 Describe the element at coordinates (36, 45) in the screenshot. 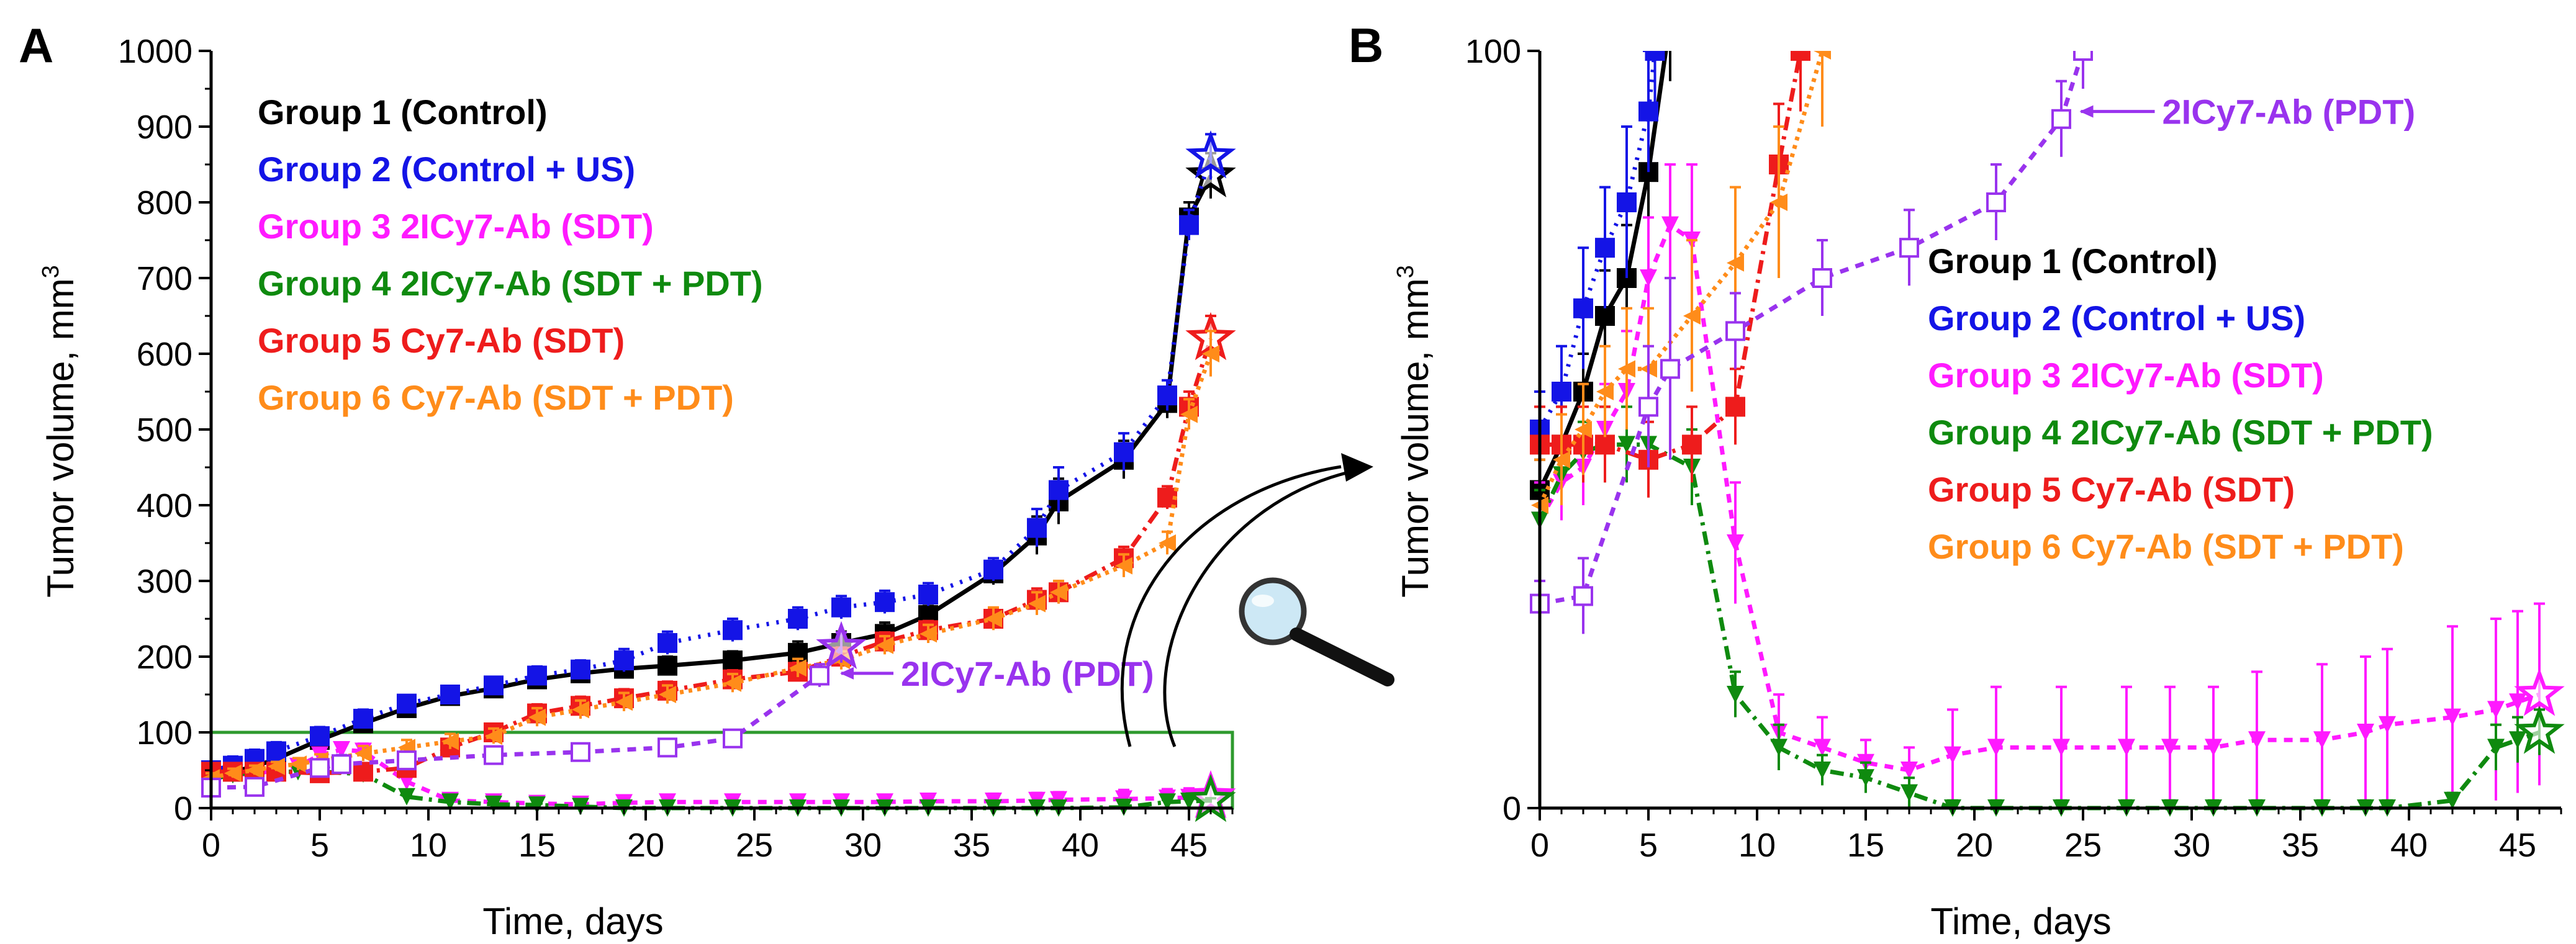

I see `panel-a-letter: A` at that location.